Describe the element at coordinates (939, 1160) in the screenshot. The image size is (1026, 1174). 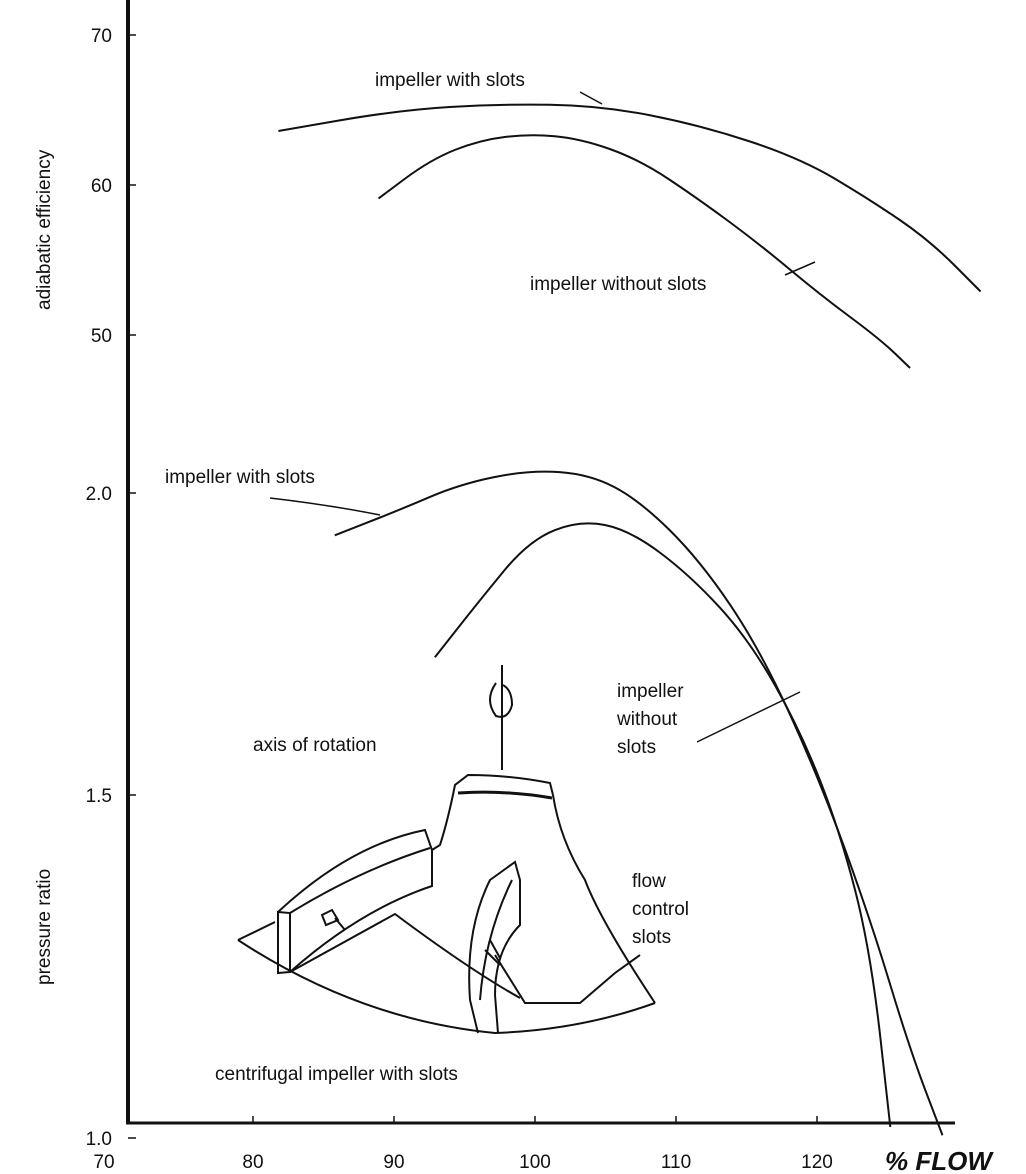
I see `x-label: % FLOW` at that location.